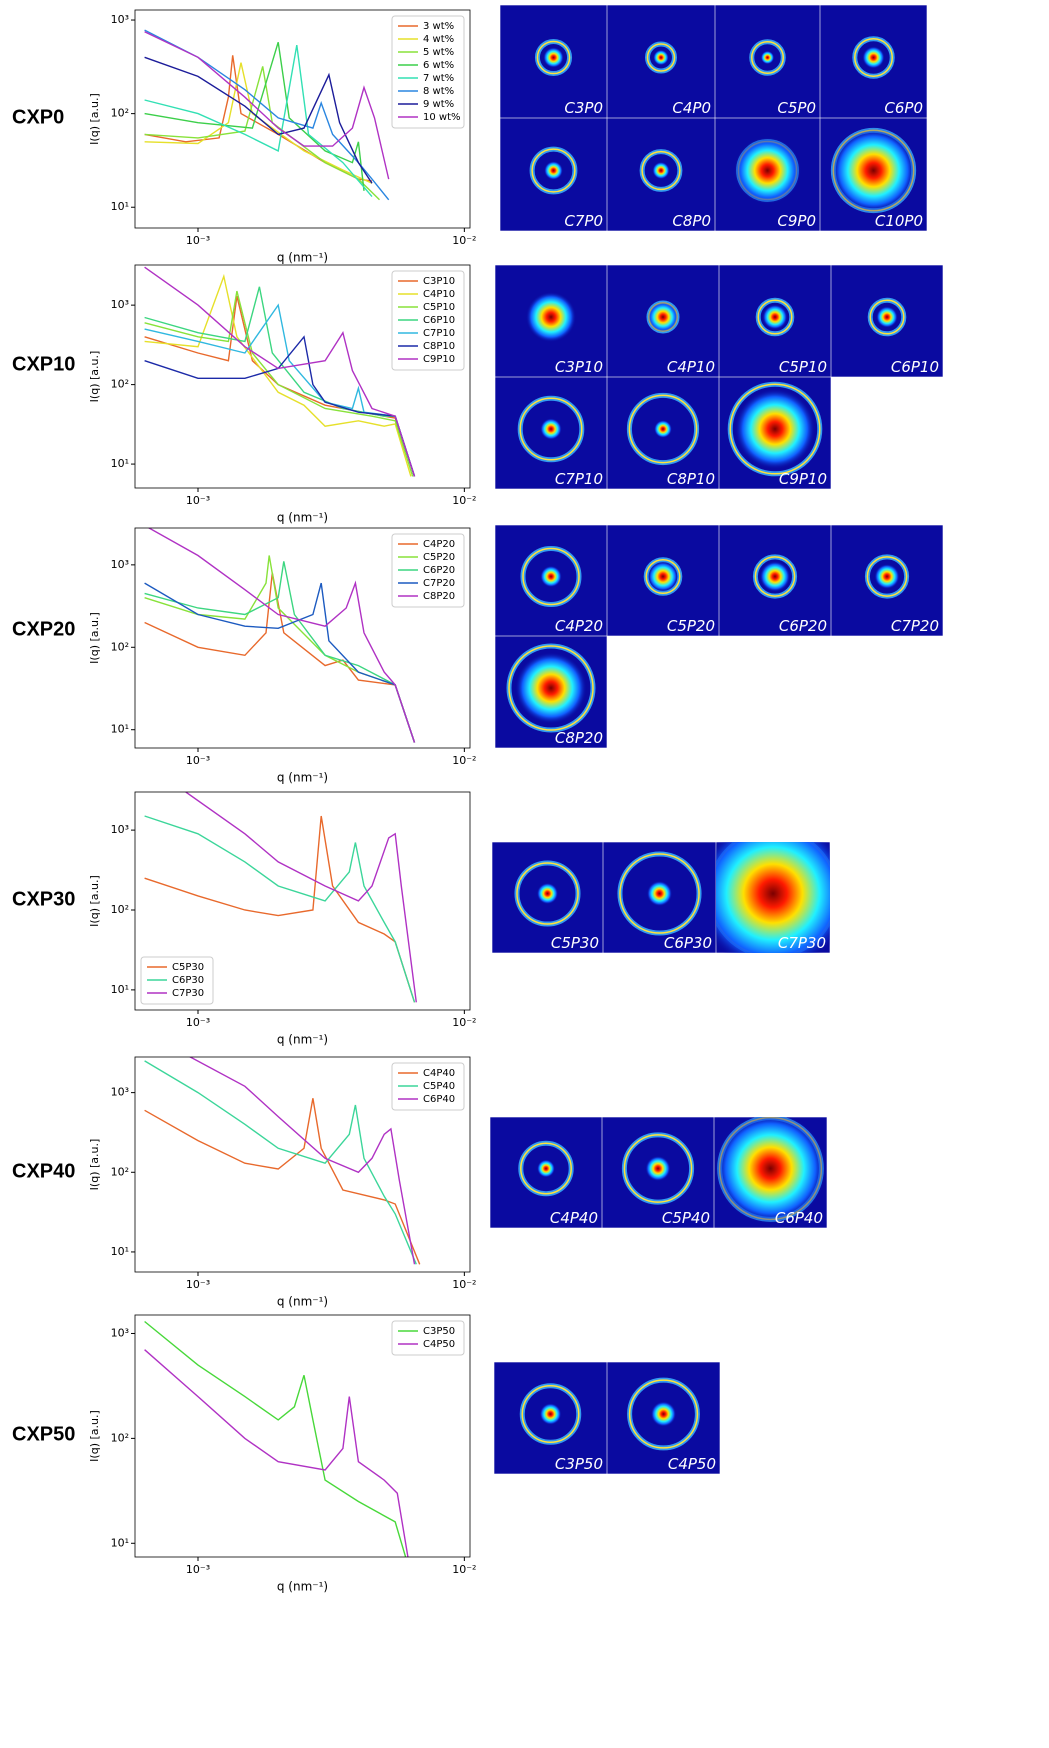 This screenshot has width=1049, height=1748. Describe the element at coordinates (579, 479) in the screenshot. I see `pattern-label: C7P10` at that location.